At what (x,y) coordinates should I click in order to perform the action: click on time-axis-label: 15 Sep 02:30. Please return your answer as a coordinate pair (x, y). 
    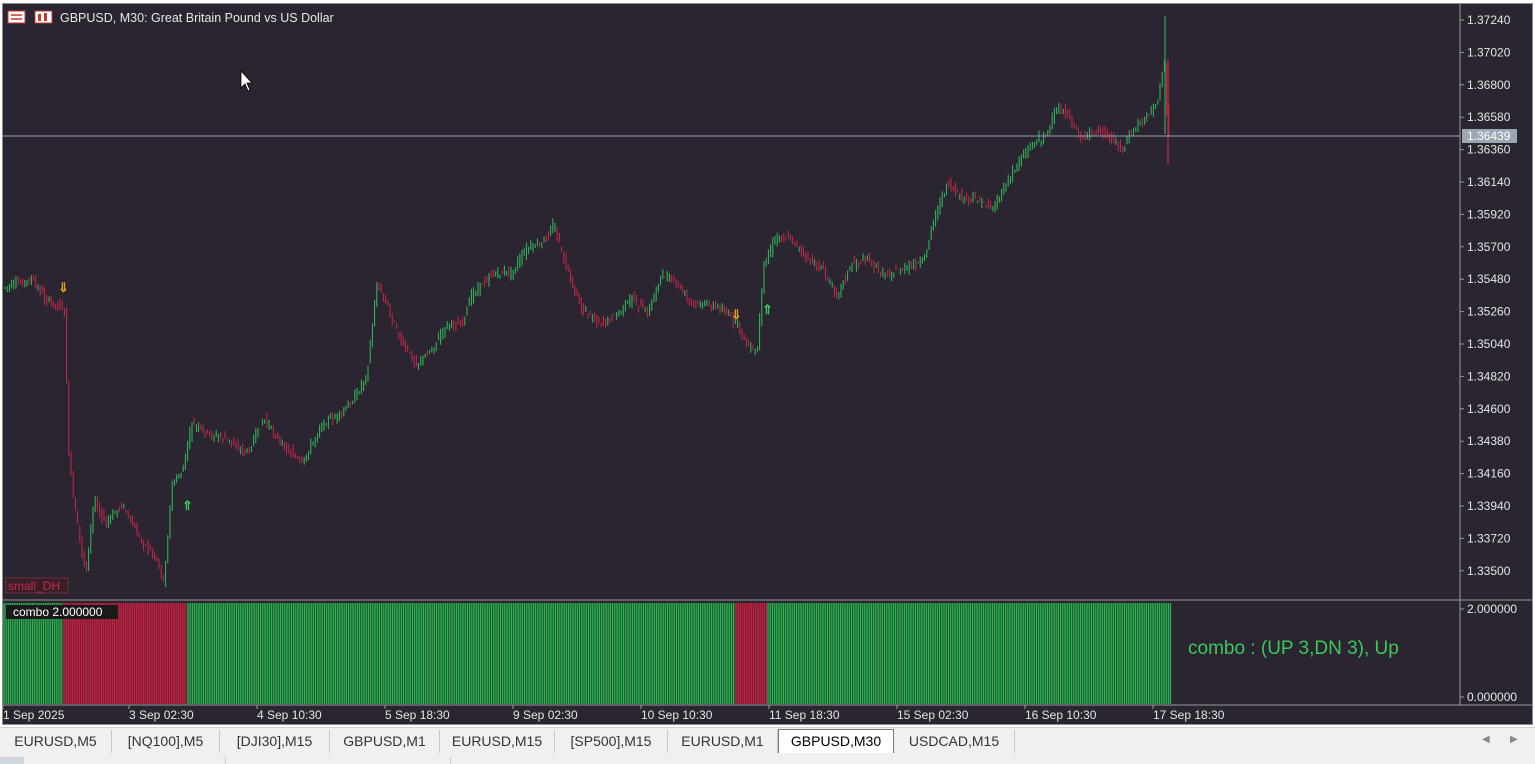
    Looking at the image, I should click on (933, 715).